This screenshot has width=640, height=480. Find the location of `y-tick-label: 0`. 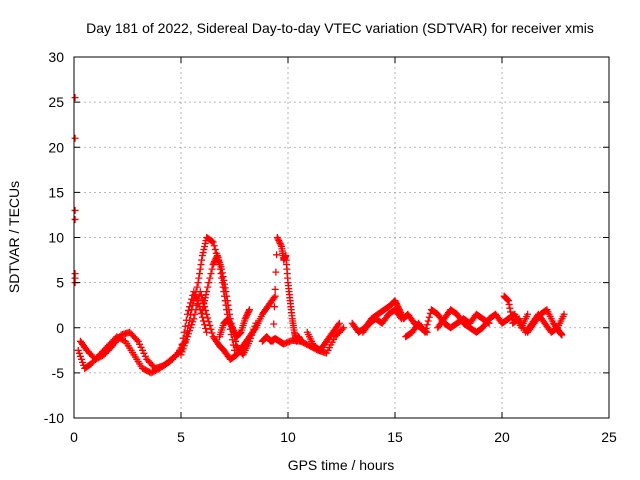

y-tick-label: 0 is located at coordinates (60, 328).